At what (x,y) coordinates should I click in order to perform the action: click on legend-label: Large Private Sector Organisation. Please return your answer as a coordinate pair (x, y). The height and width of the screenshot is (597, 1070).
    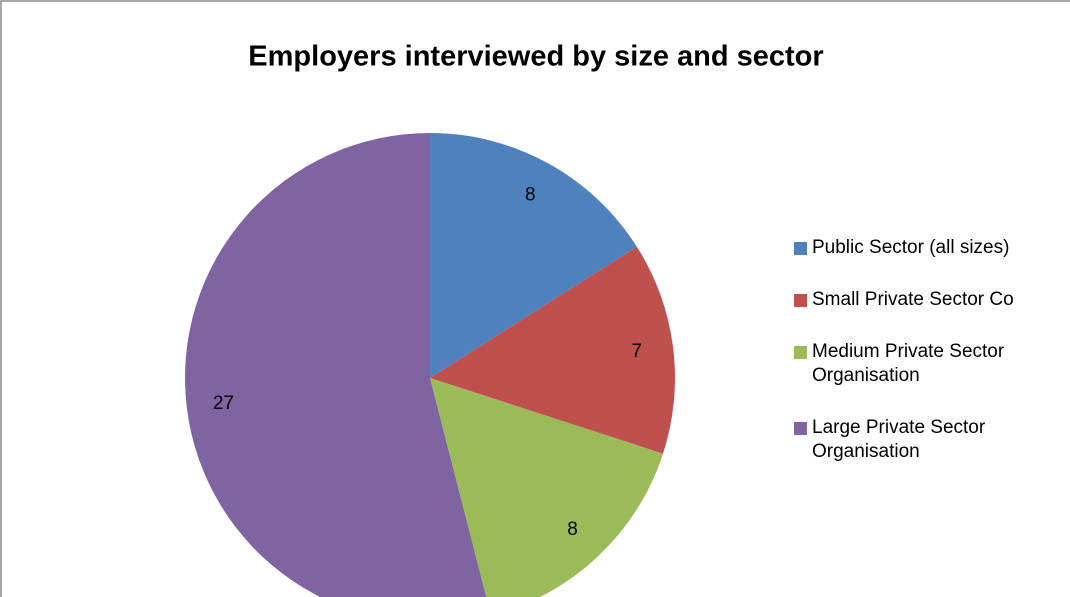
    Looking at the image, I should click on (899, 439).